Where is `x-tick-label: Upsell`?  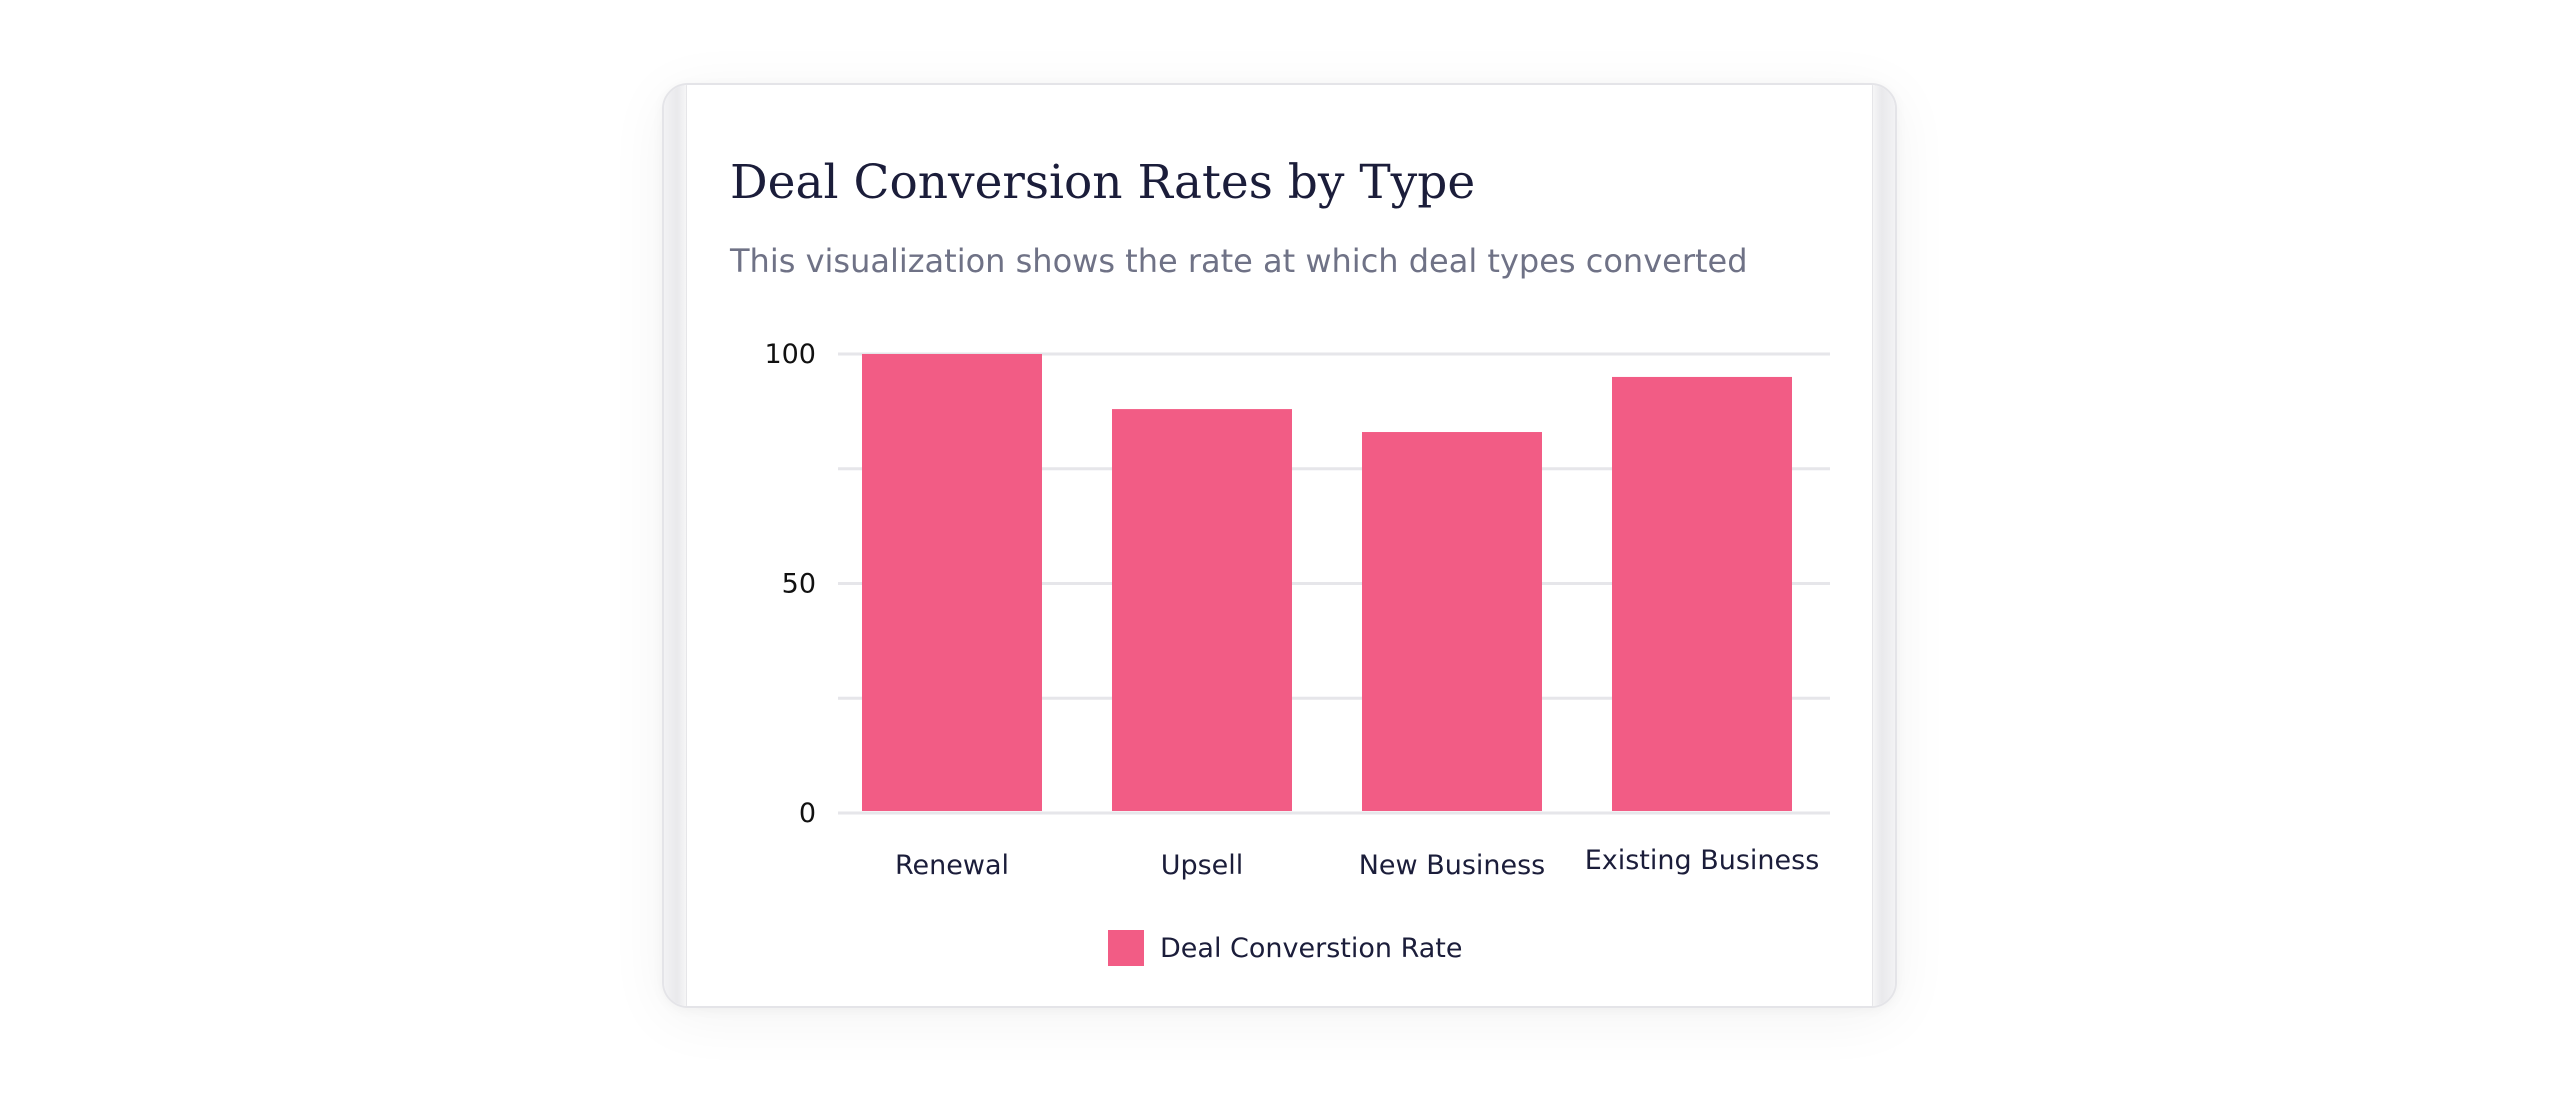
x-tick-label: Upsell is located at coordinates (1202, 865).